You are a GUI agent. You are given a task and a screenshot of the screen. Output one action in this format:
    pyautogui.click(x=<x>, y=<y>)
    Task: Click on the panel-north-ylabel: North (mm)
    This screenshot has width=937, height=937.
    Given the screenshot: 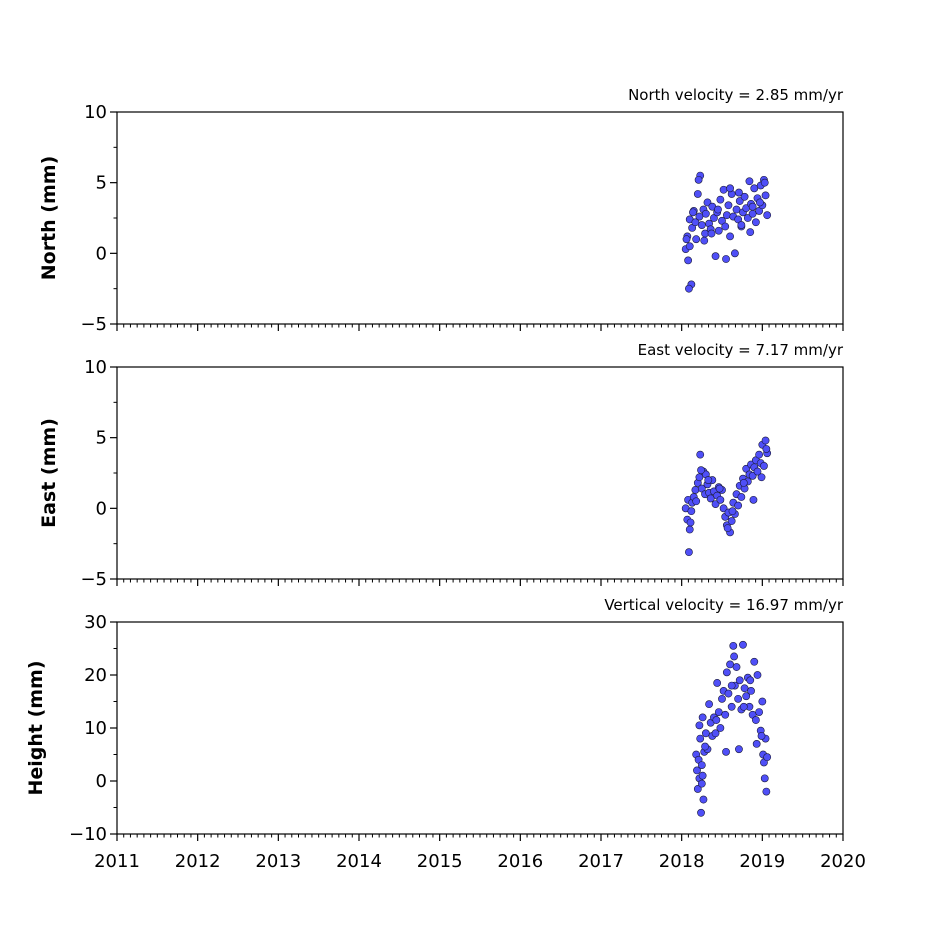 What is the action you would take?
    pyautogui.click(x=49, y=218)
    